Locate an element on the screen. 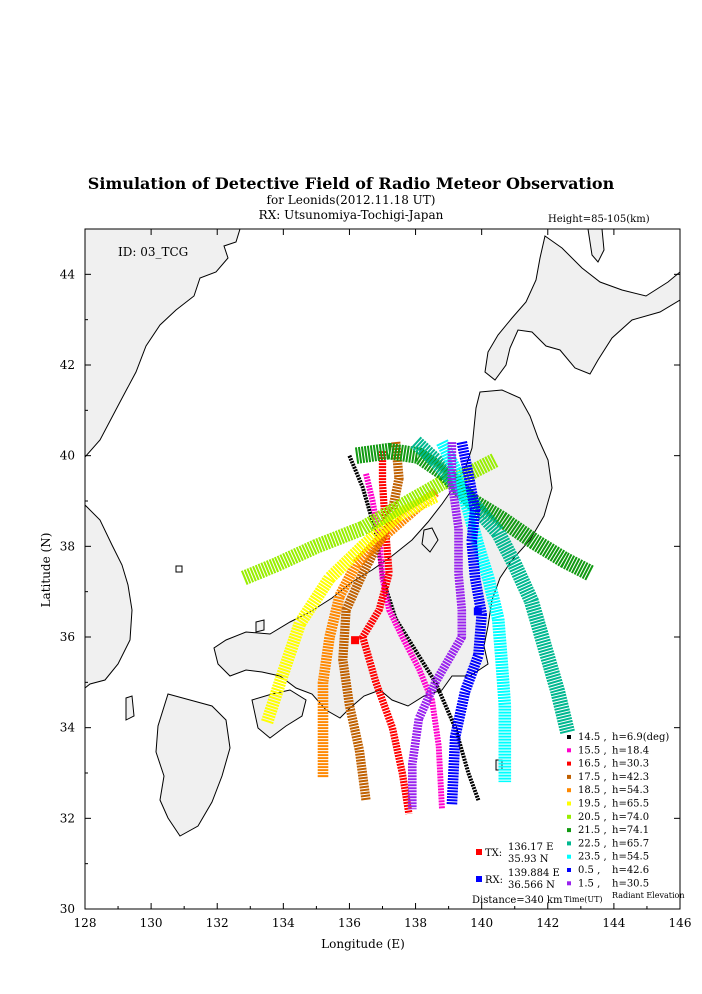  station-markers is located at coordinates (416, 626).